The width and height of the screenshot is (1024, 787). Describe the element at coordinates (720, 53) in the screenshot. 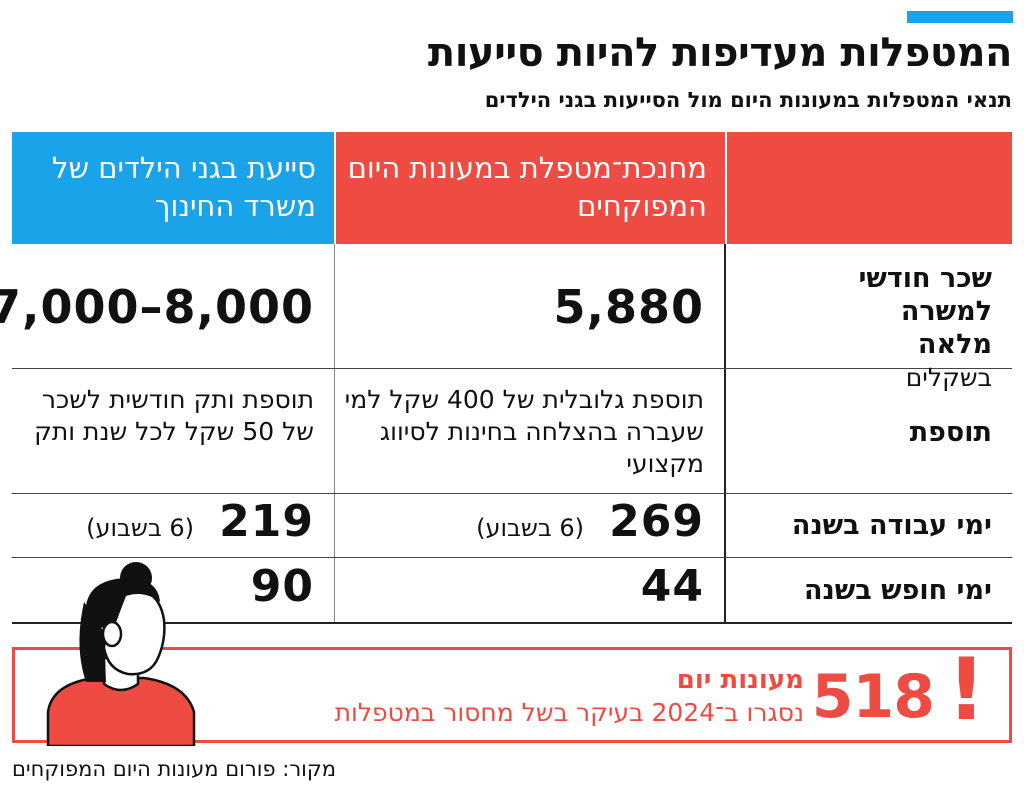

I see `page-title: המטפלות מעדיפות להיות סייעות` at that location.